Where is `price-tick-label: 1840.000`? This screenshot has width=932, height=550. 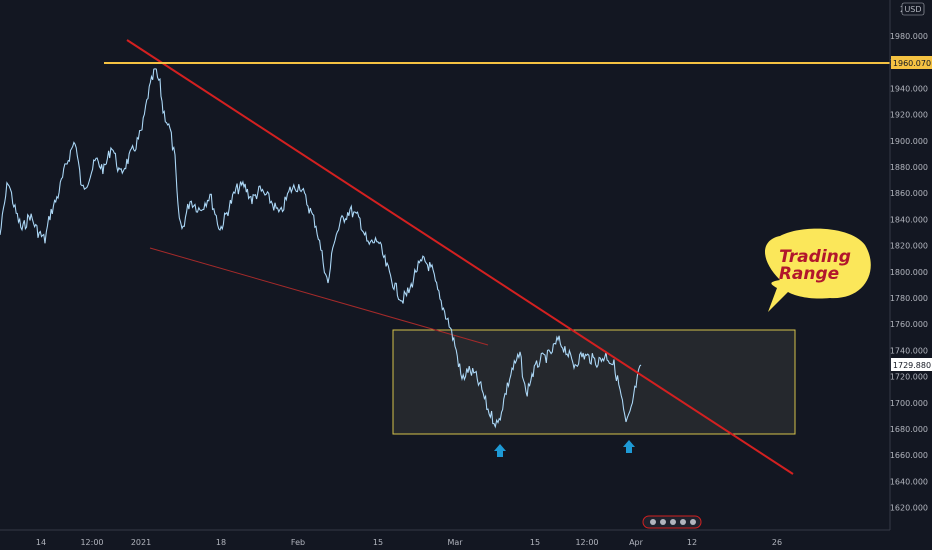 price-tick-label: 1840.000 is located at coordinates (909, 219).